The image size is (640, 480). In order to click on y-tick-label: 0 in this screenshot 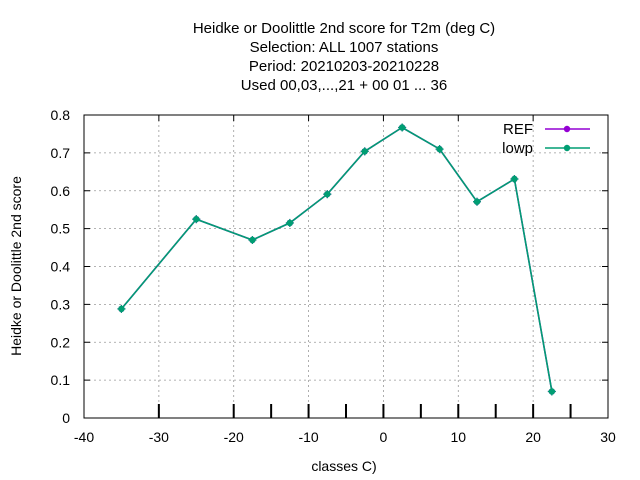, I will do `click(66, 418)`.